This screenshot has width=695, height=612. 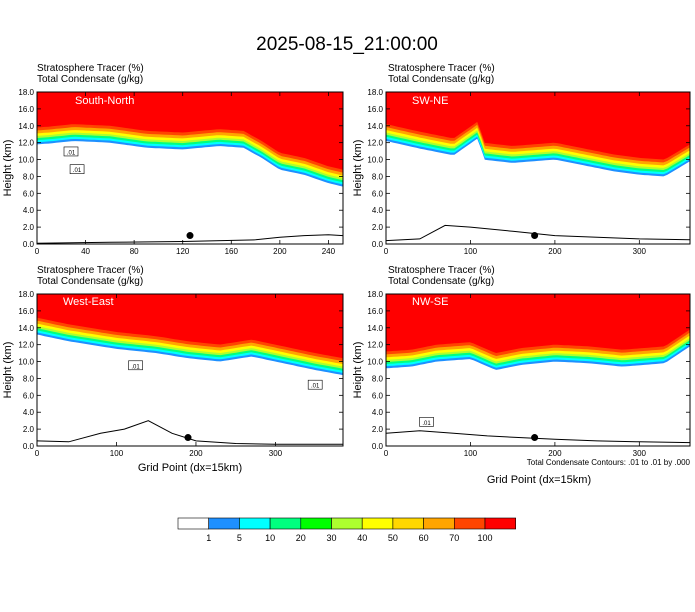 What do you see at coordinates (430, 302) in the screenshot?
I see `panel-label: NW-SE` at bounding box center [430, 302].